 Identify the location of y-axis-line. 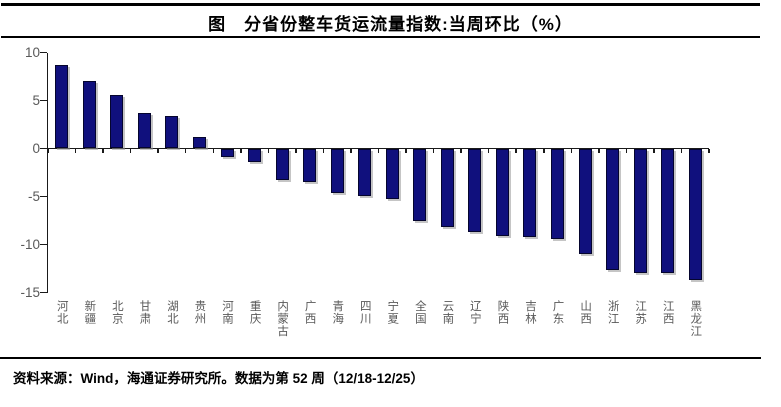
(47, 172).